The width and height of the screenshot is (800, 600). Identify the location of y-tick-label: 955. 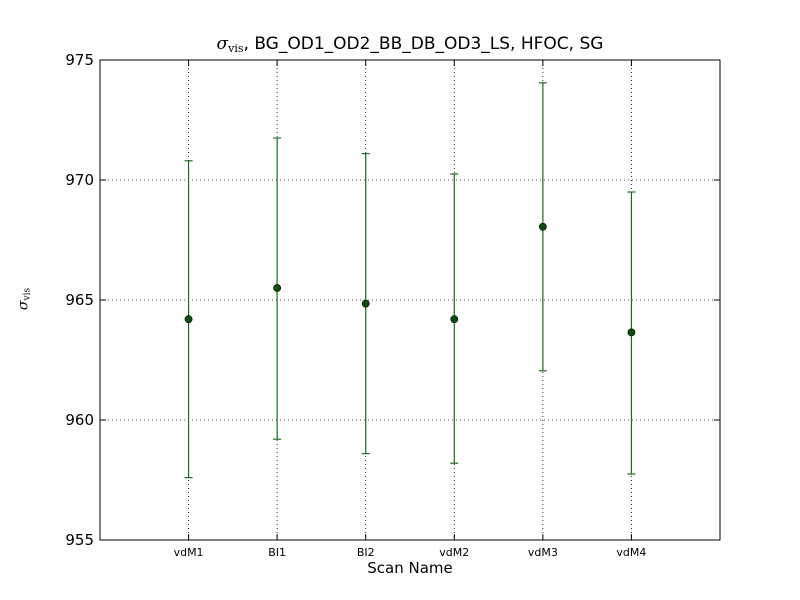
(79, 540).